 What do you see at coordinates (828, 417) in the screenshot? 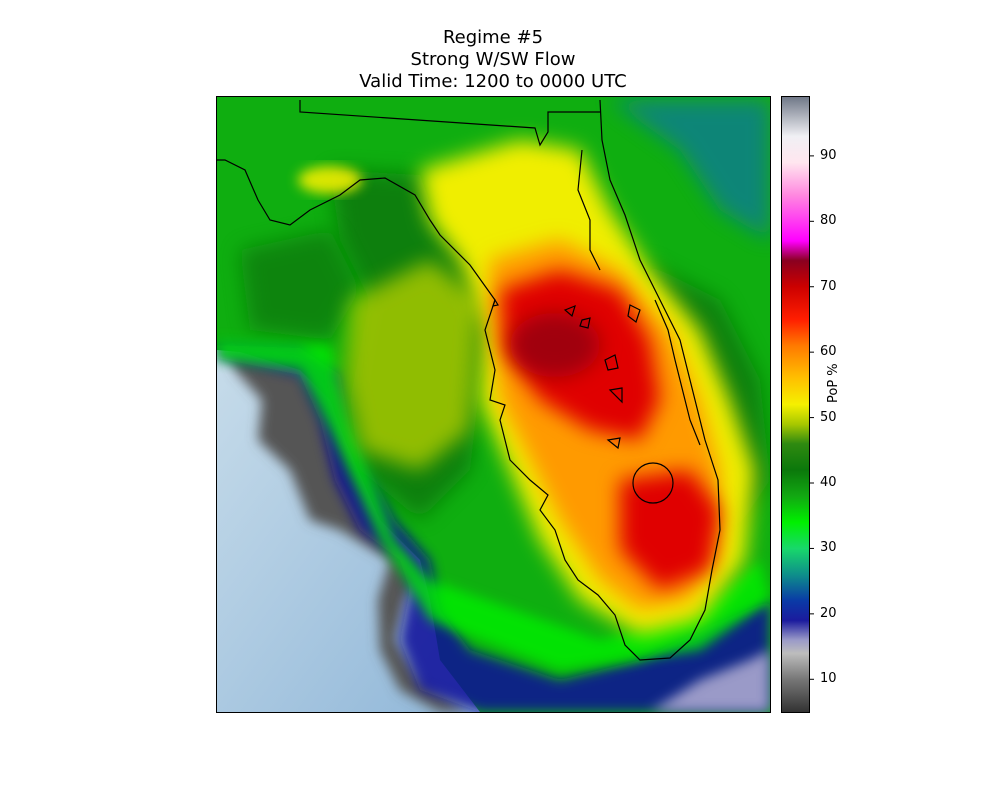
I see `colorbar-tick-label: 50` at bounding box center [828, 417].